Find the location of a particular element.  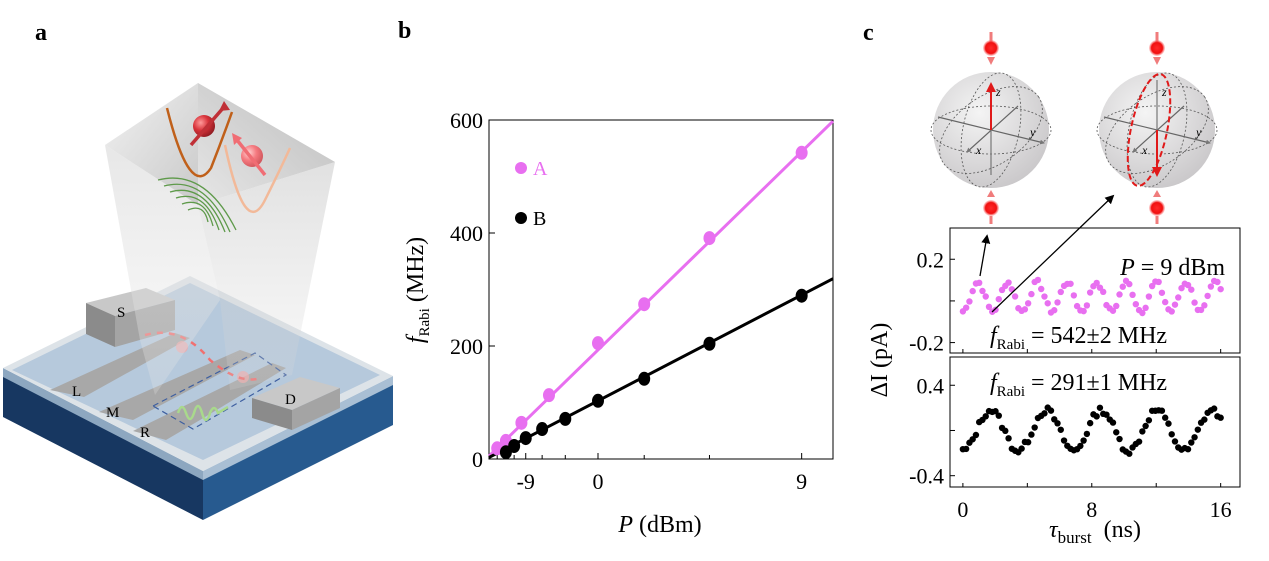

drain-top is located at coordinates (296, 393).